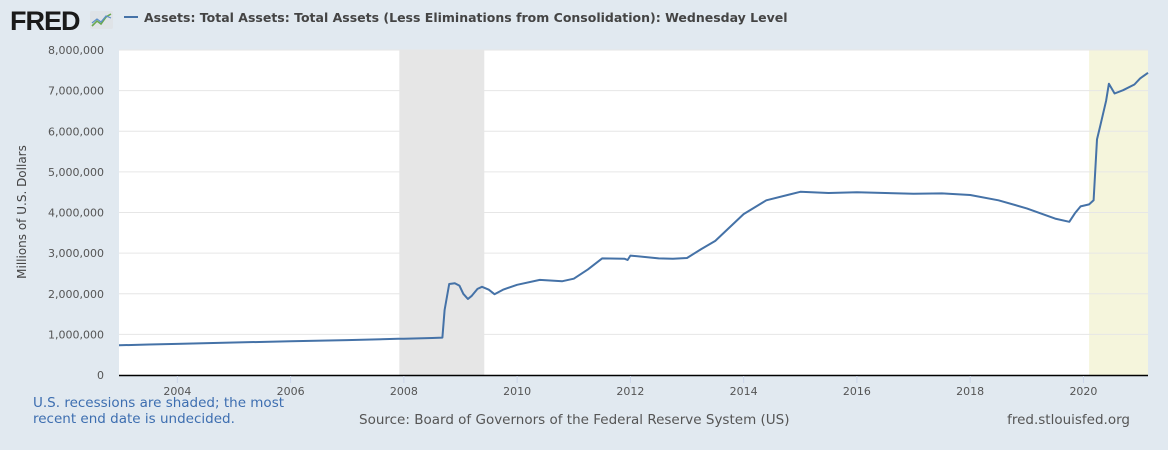  I want to click on y-tick-label: 8,000,000, so click(76, 50).